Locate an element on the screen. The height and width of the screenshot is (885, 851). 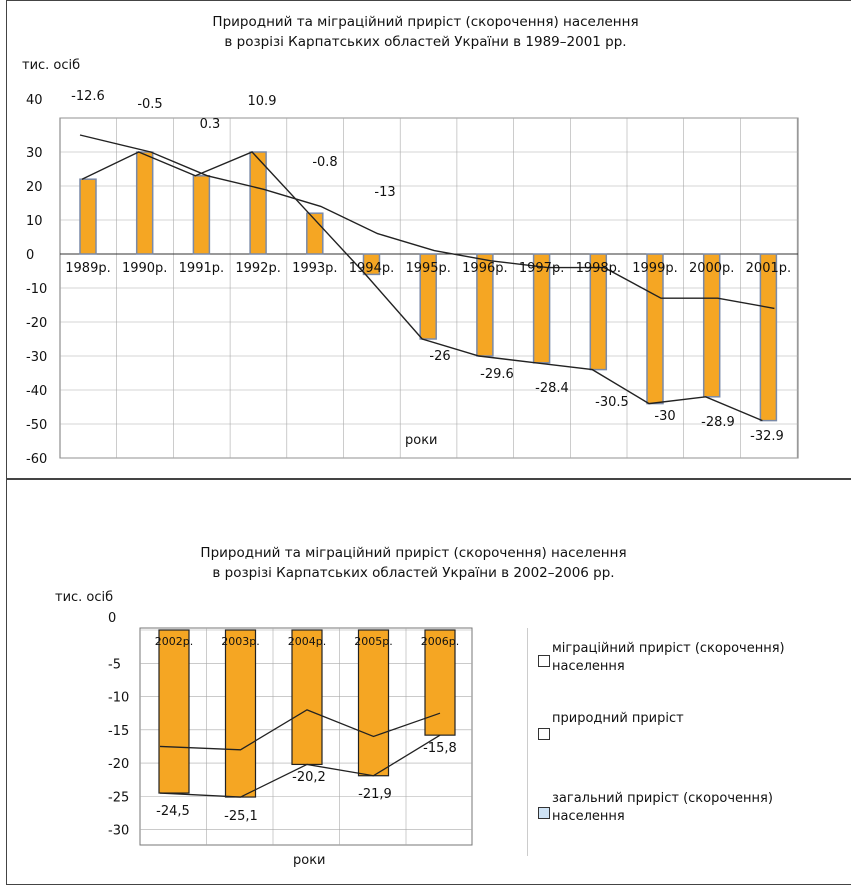
legend-label-natural: природний приріст is located at coordinates (618, 718).